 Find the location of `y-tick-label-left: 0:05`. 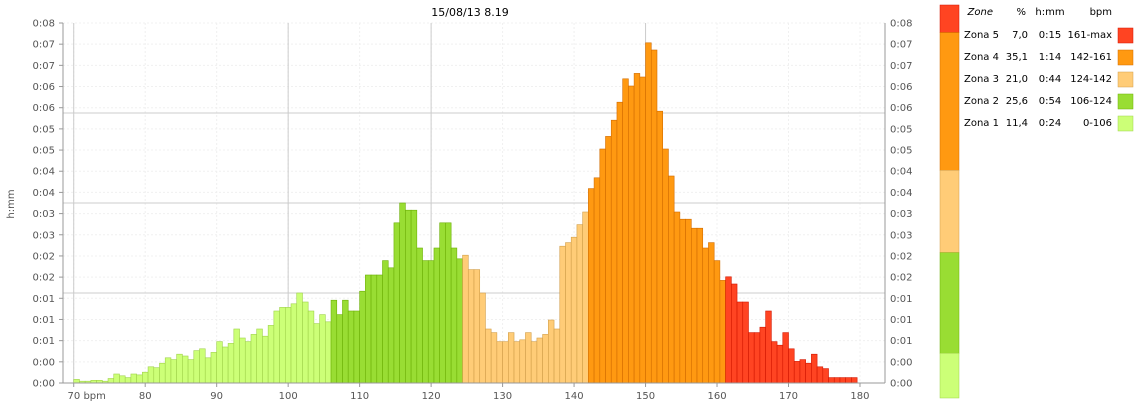

y-tick-label-left: 0:05 is located at coordinates (44, 151).